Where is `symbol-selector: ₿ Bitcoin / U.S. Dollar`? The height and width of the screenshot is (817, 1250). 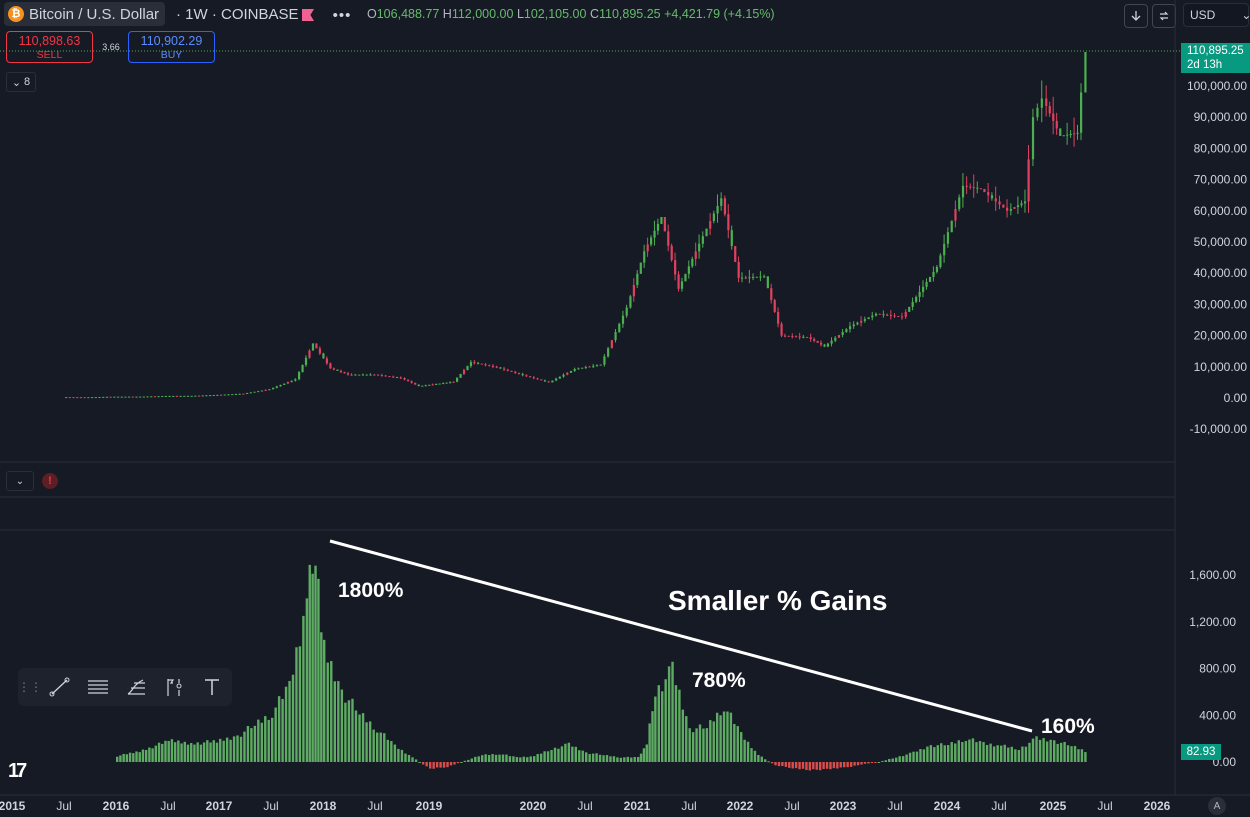 symbol-selector: ₿ Bitcoin / U.S. Dollar is located at coordinates (85, 14).